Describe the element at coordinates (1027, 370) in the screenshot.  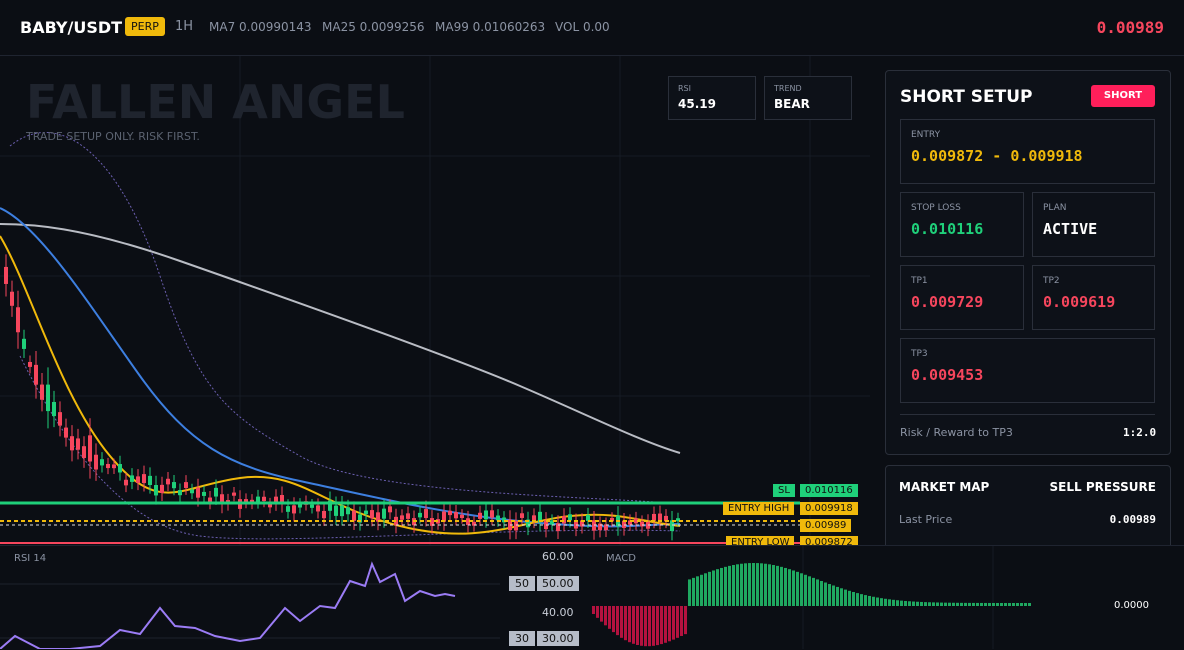
I see `tp3-card: TP3 0.009453` at that location.